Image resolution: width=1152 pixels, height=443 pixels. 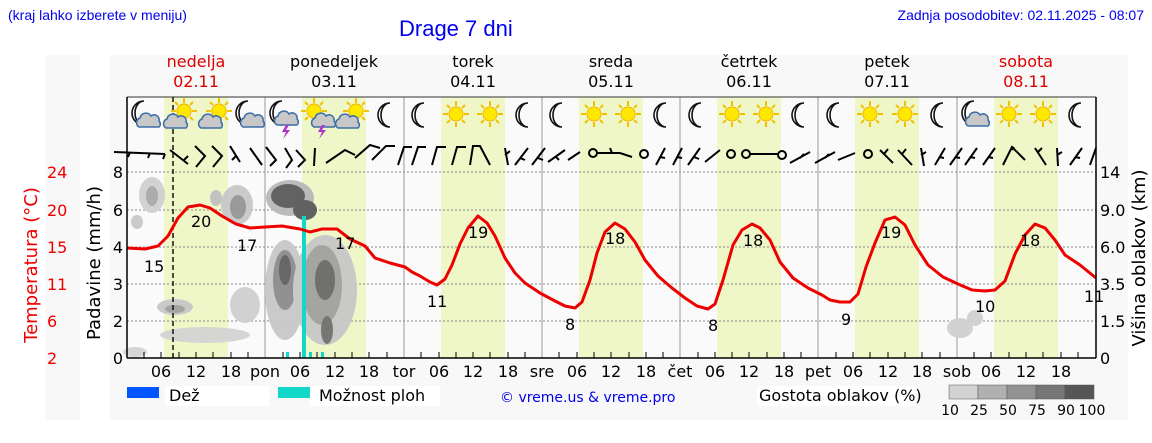 I want to click on cloud-height-axis-ticks: 14 9.0 6.0 3.5 1.5 0, so click(x=1112, y=265).